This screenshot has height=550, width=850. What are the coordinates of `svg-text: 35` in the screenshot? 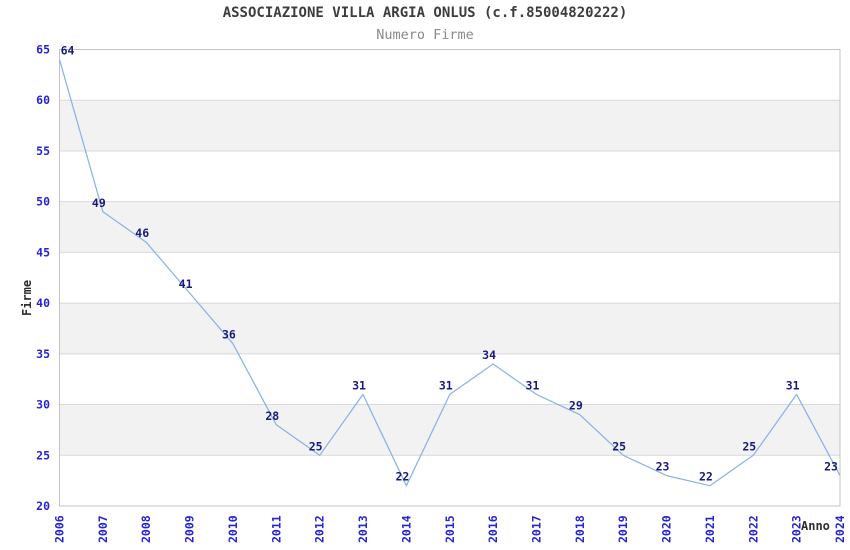 It's located at (43, 354).